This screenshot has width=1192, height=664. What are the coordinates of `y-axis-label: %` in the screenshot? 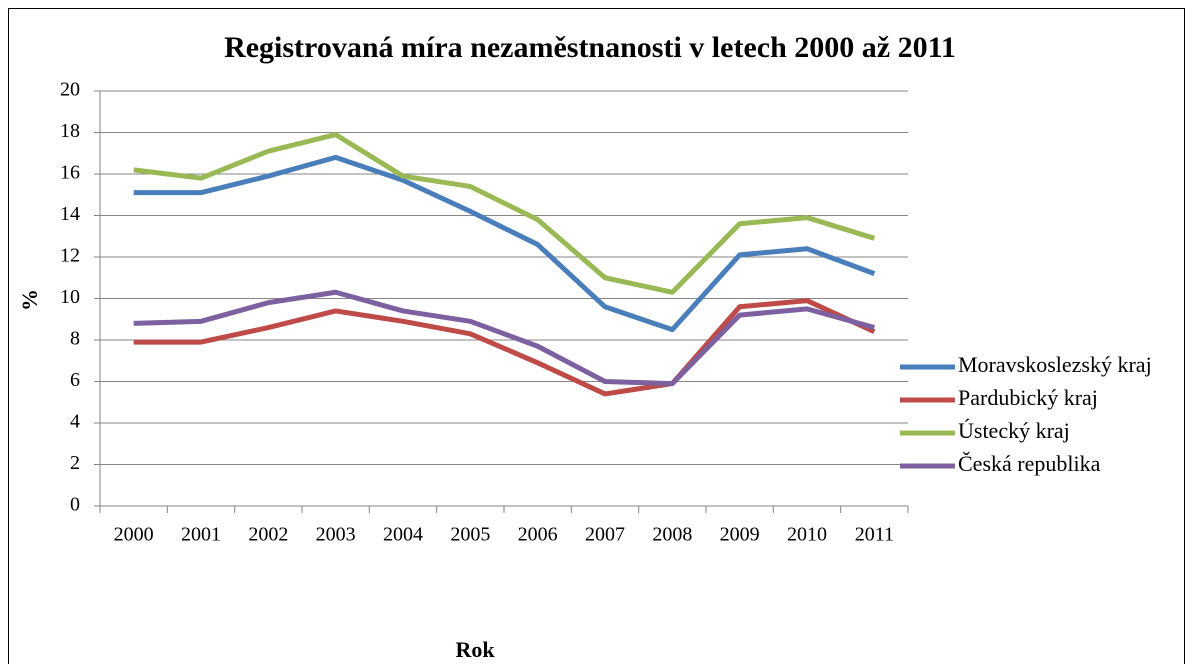 It's located at (29, 300).